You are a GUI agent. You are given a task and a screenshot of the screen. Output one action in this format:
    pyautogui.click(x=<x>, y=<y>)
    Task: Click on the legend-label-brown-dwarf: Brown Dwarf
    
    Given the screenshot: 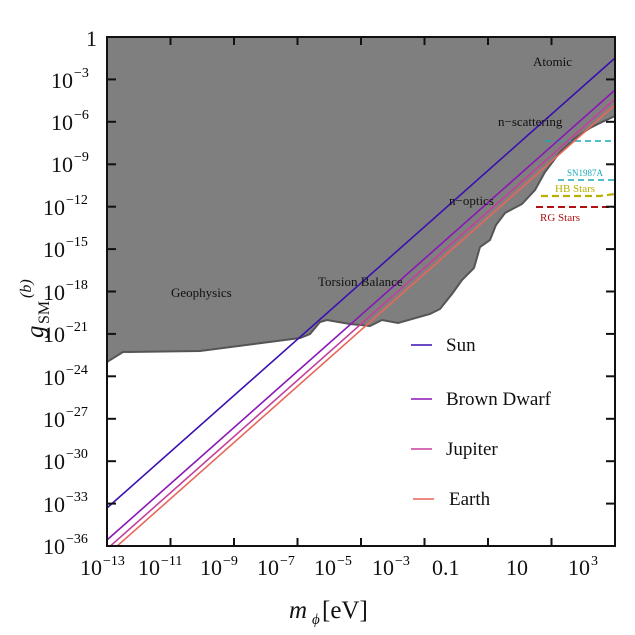 What is the action you would take?
    pyautogui.click(x=499, y=399)
    